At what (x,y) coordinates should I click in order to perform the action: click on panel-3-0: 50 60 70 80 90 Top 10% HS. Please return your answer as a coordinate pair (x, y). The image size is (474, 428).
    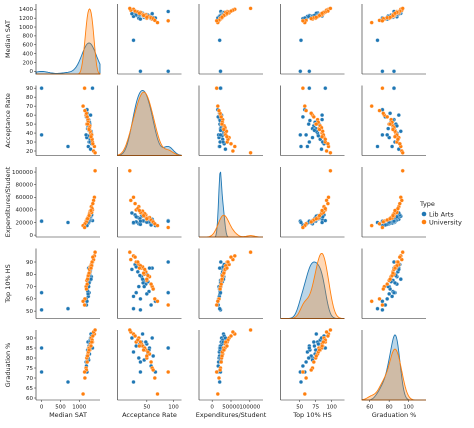
    Looking at the image, I should click on (52, 283).